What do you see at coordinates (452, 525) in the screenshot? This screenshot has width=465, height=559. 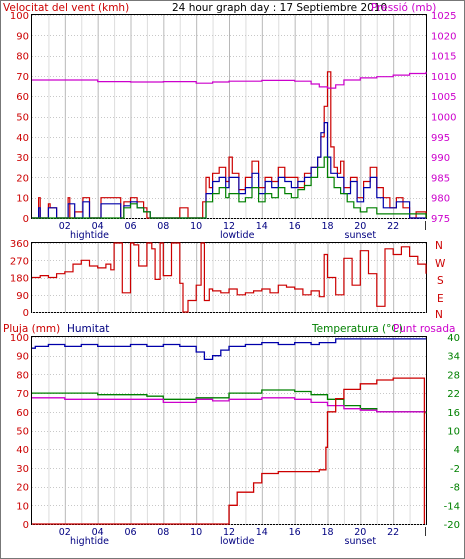 I see `y2-tick-label-temperature: -20` at bounding box center [452, 525].